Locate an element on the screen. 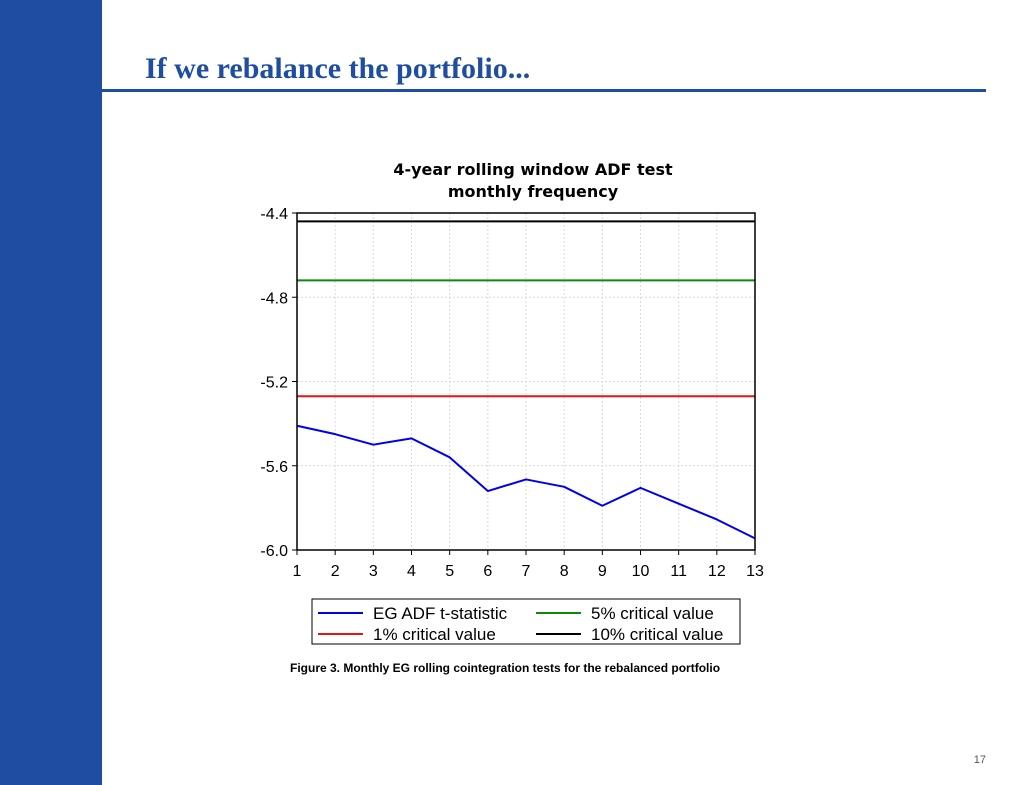 This screenshot has width=1023, height=785. y-tick-label-1: -6.0 is located at coordinates (274, 551).